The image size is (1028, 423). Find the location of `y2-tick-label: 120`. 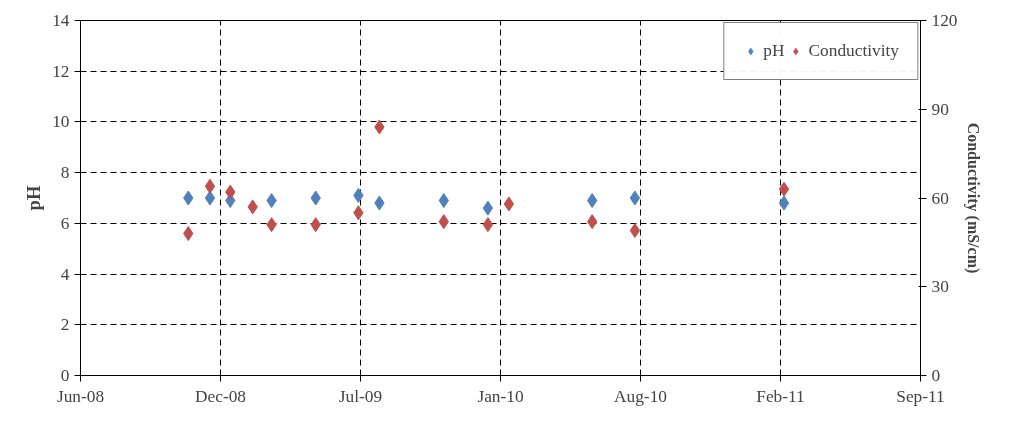

y2-tick-label: 120 is located at coordinates (944, 20).